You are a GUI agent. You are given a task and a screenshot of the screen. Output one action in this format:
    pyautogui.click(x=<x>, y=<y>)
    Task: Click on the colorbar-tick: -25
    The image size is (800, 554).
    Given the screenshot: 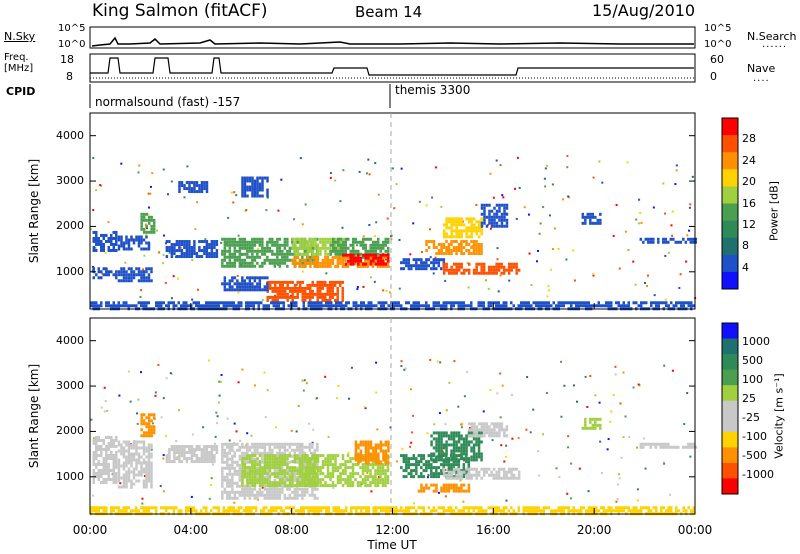 What is the action you would take?
    pyautogui.click(x=751, y=417)
    